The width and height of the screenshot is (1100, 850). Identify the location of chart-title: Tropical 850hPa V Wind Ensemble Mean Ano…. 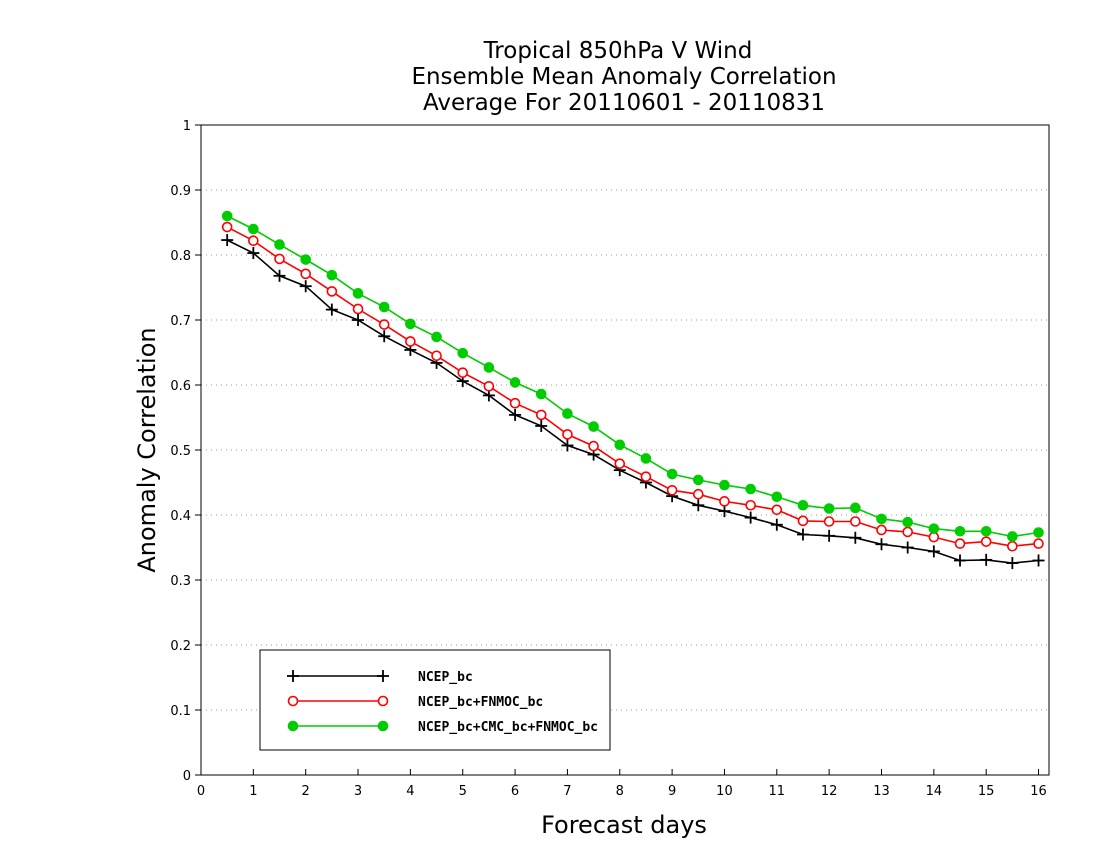
(623, 77).